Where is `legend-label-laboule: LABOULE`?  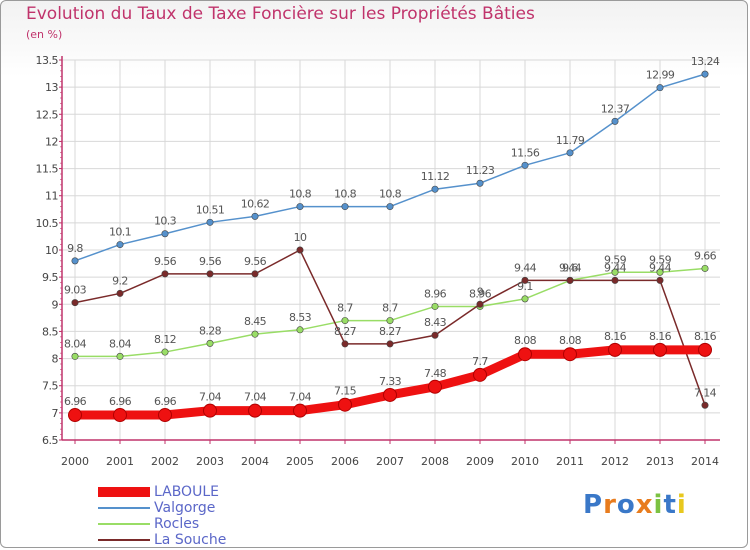
legend-label-laboule: LABOULE is located at coordinates (186, 492).